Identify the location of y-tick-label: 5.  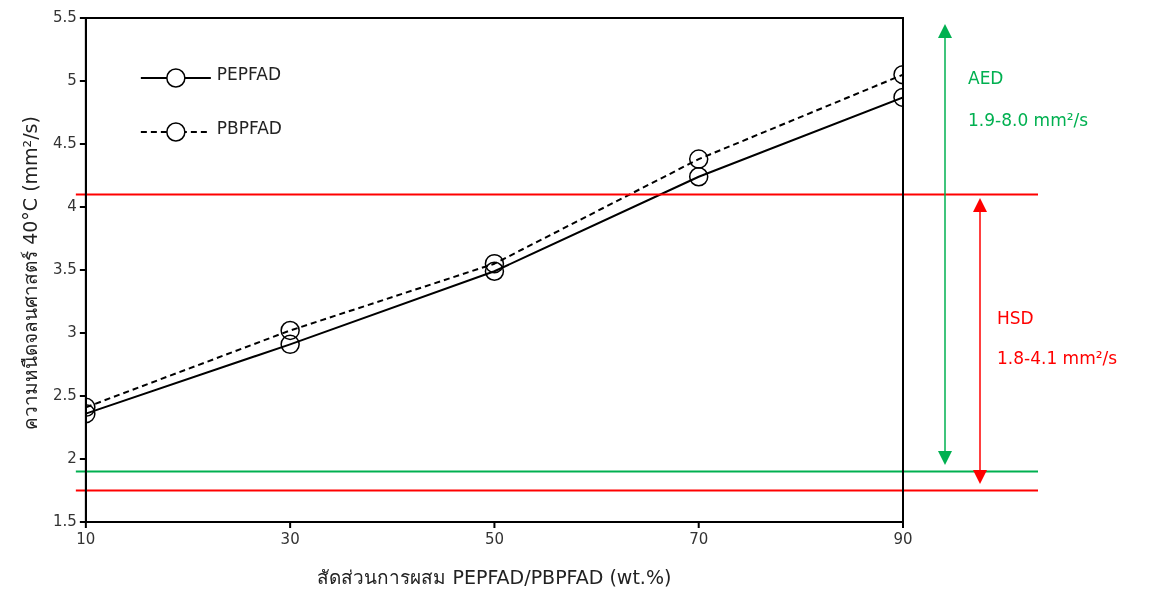
(72, 79).